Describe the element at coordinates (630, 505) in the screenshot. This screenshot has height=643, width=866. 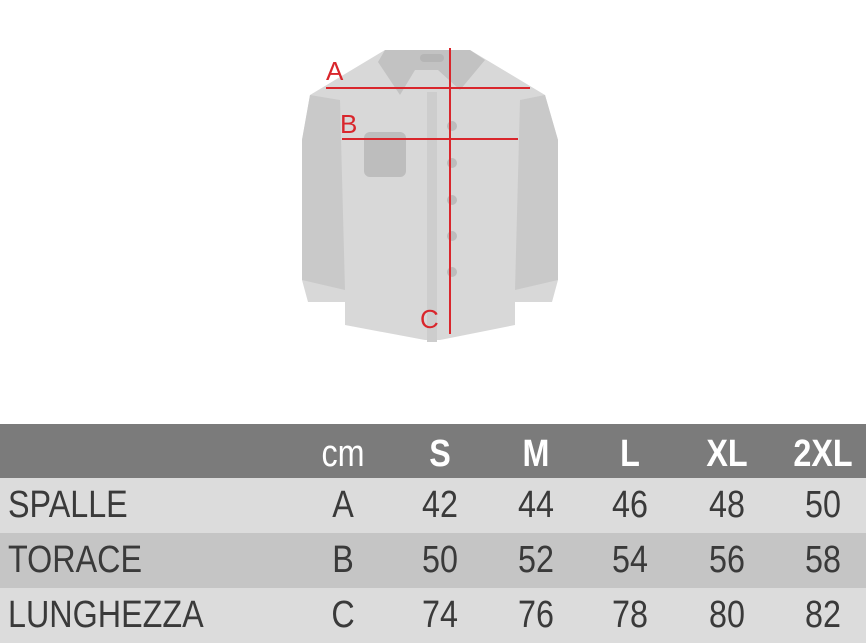
I see `table-cell: 46` at that location.